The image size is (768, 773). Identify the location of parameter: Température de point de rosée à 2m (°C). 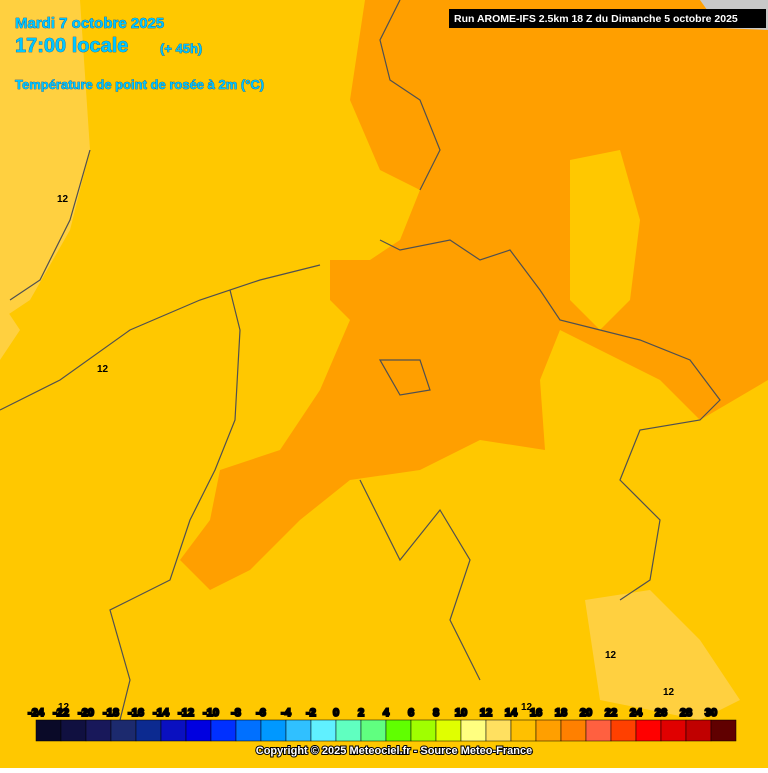
(139, 84).